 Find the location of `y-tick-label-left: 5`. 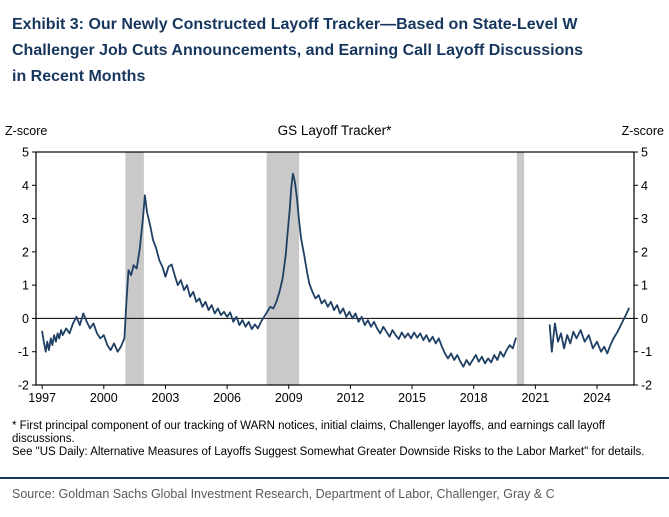

y-tick-label-left: 5 is located at coordinates (25, 153).